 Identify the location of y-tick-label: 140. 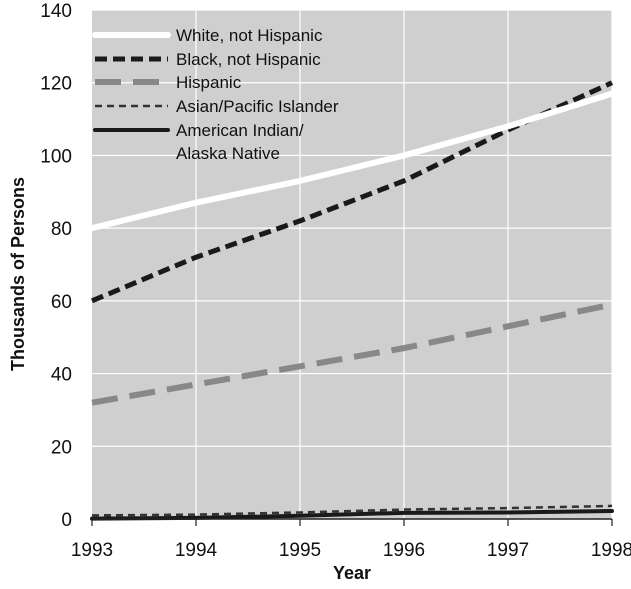
(56, 11).